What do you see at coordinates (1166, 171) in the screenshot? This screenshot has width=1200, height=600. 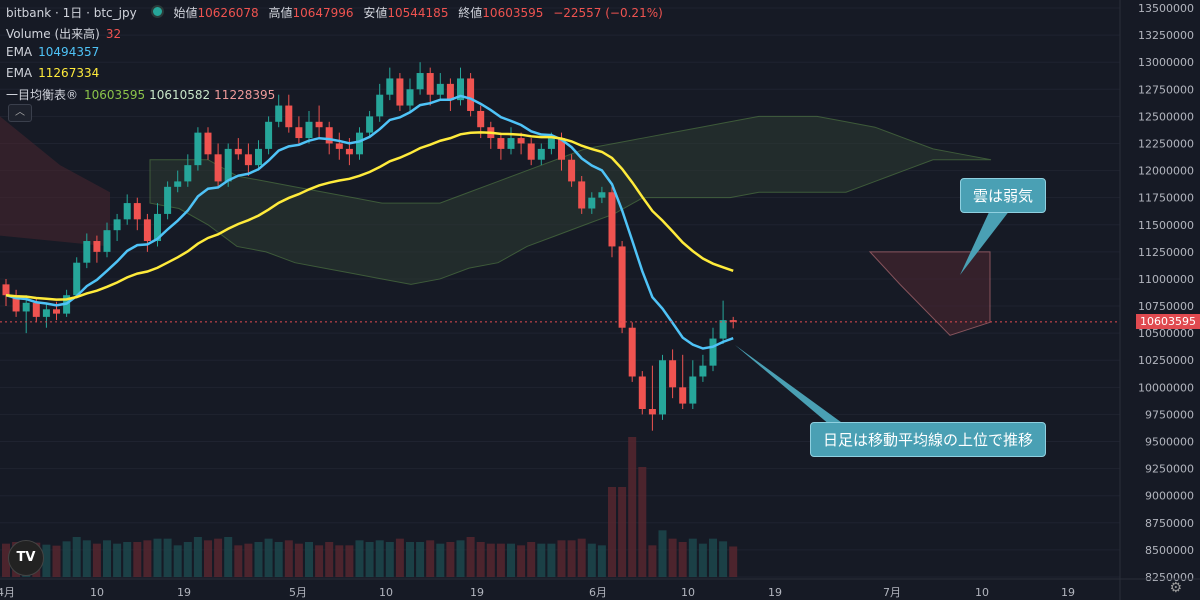 I see `y-tick-label: 12000000` at bounding box center [1166, 171].